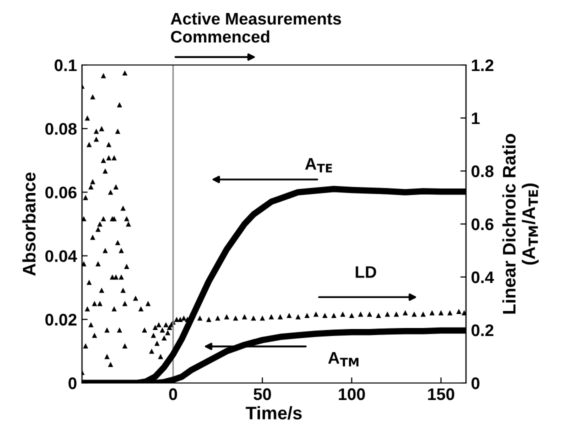 The image size is (562, 437). What do you see at coordinates (262, 394) in the screenshot?
I see `x-tick-label: 50` at bounding box center [262, 394].